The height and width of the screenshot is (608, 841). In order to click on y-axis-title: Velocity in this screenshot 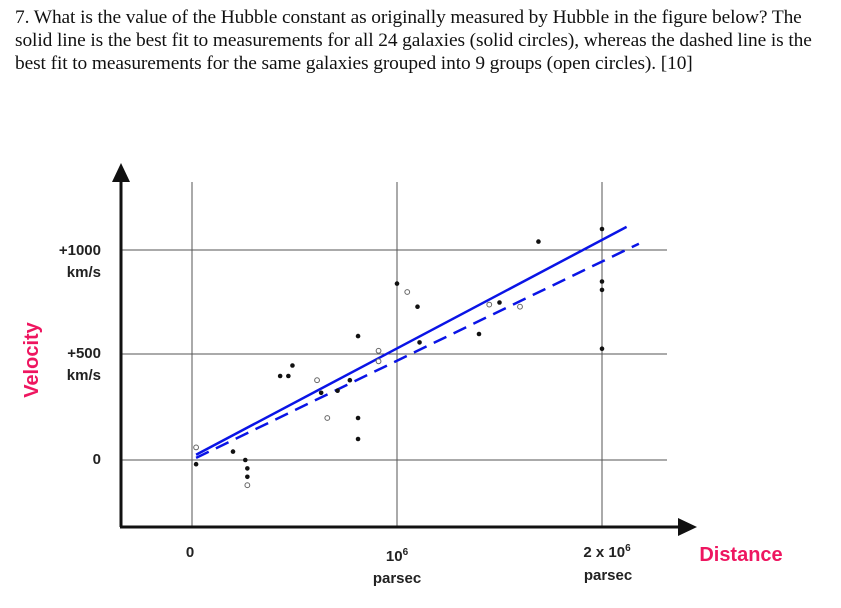, I will do `click(32, 359)`.